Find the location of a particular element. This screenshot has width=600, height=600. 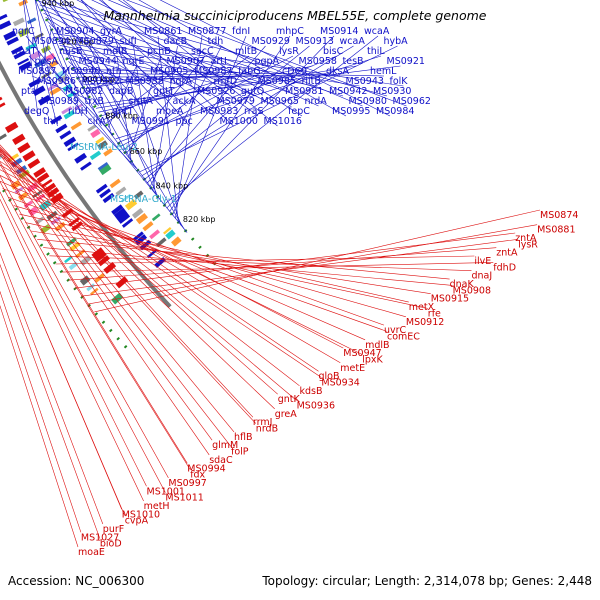

gene-label-top: MS0984 is located at coordinates (395, 111).